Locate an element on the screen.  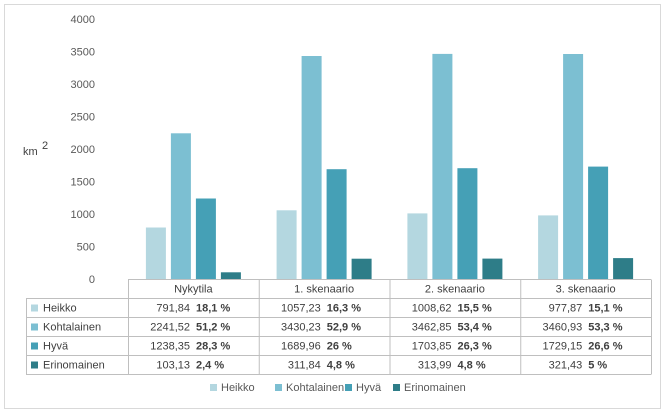
data-label: 3460,93 is located at coordinates (562, 328).